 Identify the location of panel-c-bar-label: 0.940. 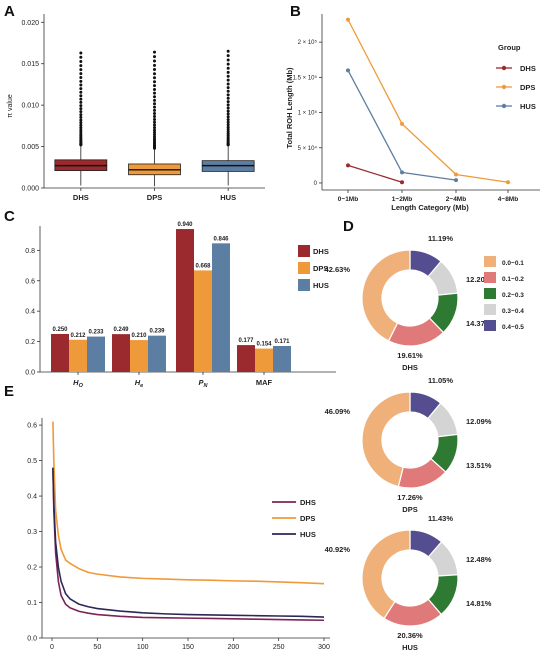
(185, 225).